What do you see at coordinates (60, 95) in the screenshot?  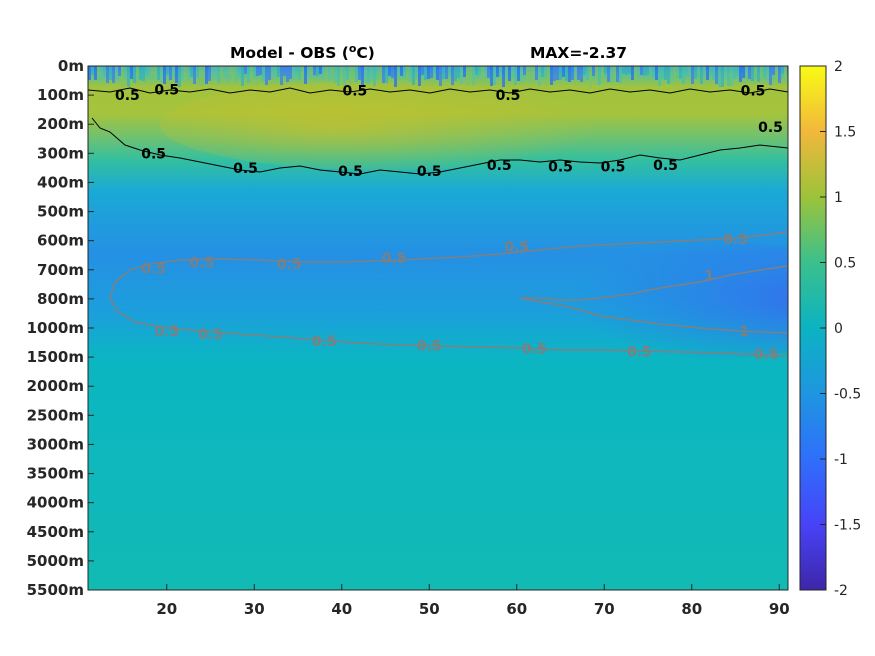 I see `y-tick-label: 100m` at bounding box center [60, 95].